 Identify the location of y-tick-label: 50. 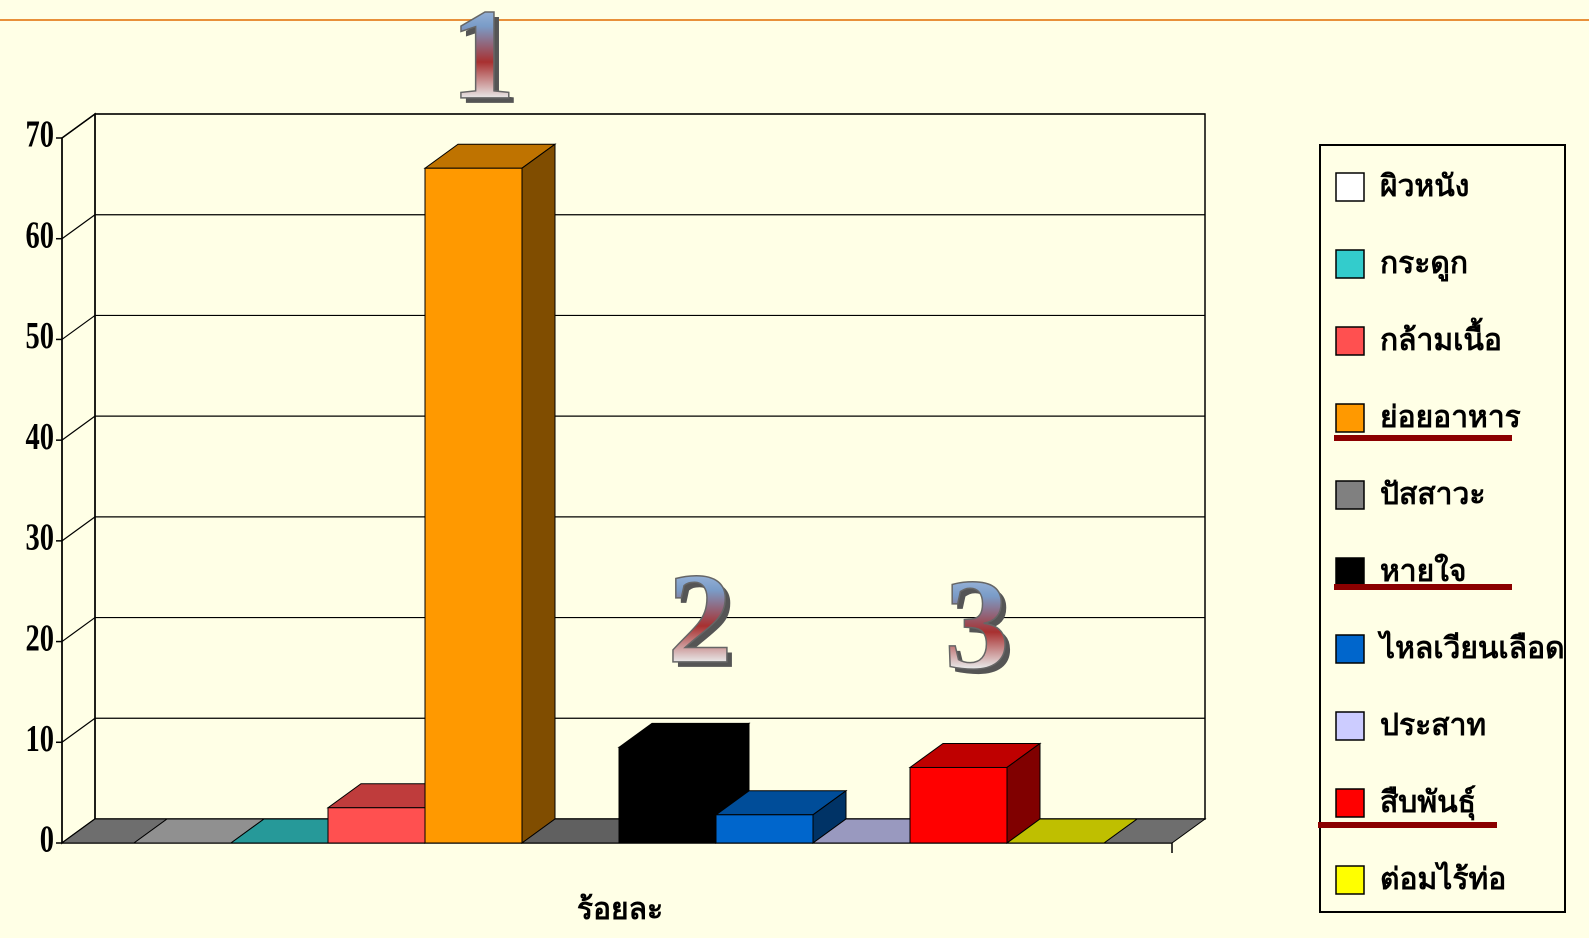
(40, 336).